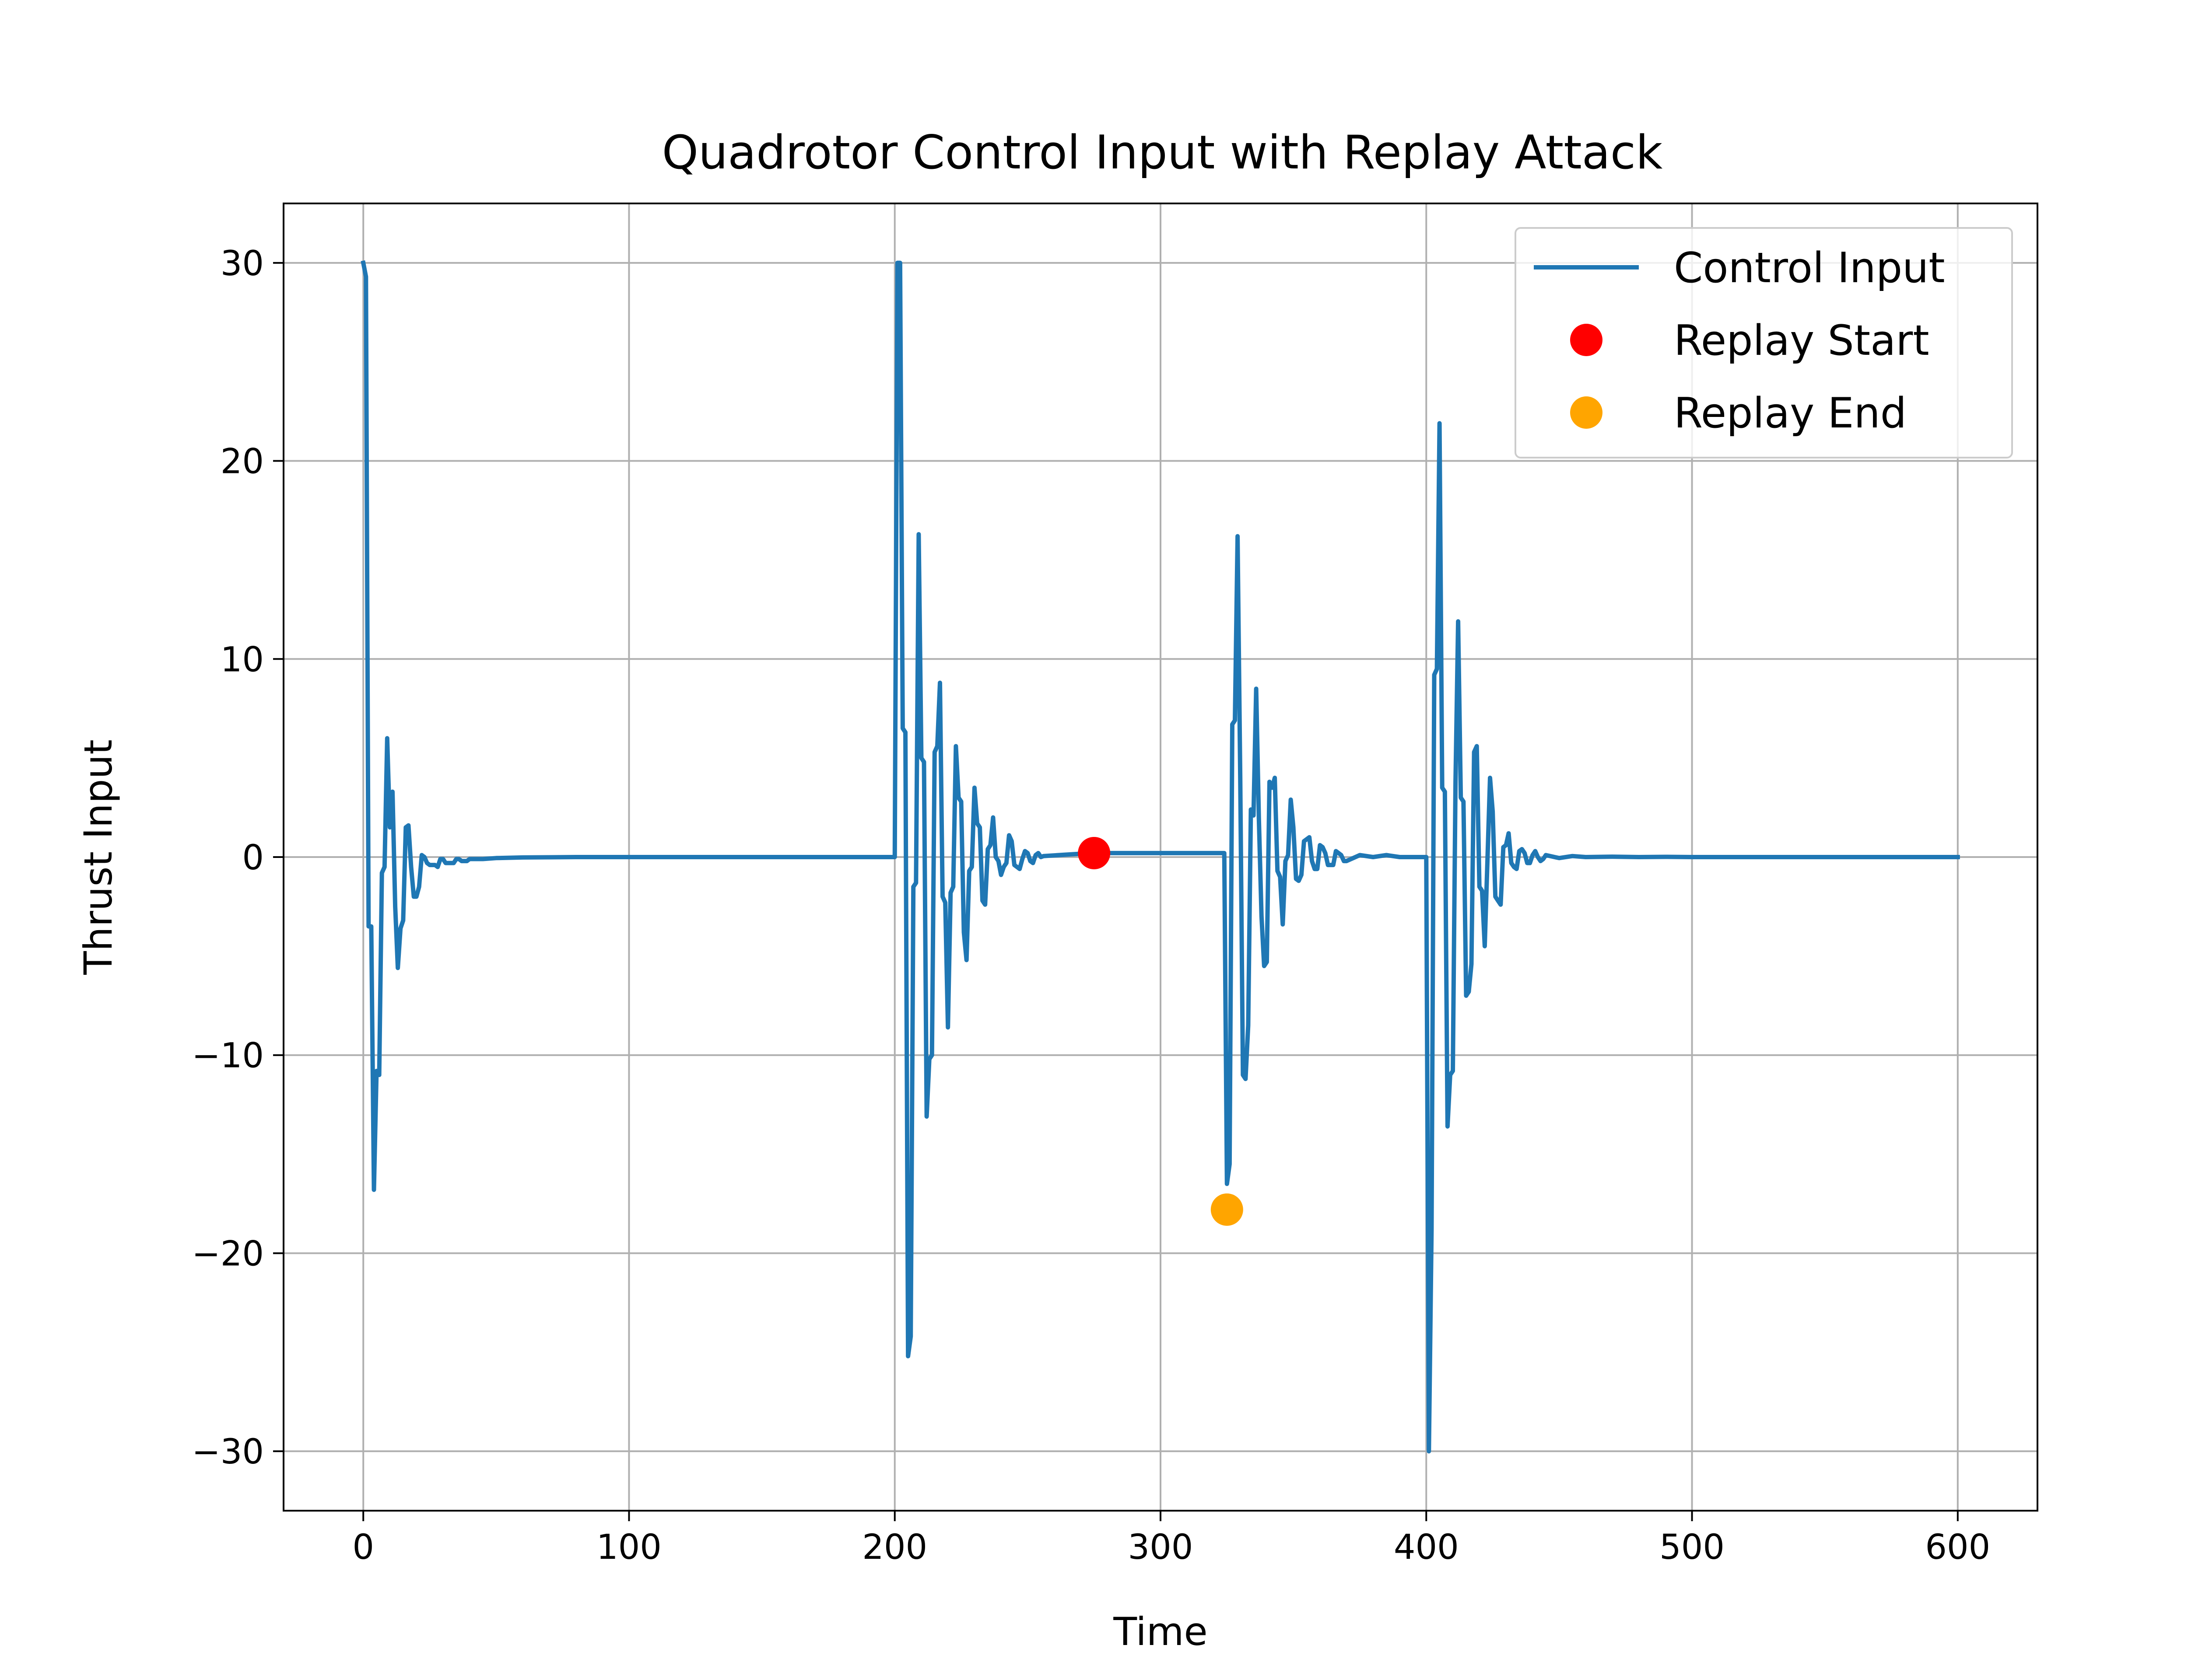 This screenshot has width=2188, height=1680. Describe the element at coordinates (98, 857) in the screenshot. I see `y-axis-label: Thrust Input` at that location.